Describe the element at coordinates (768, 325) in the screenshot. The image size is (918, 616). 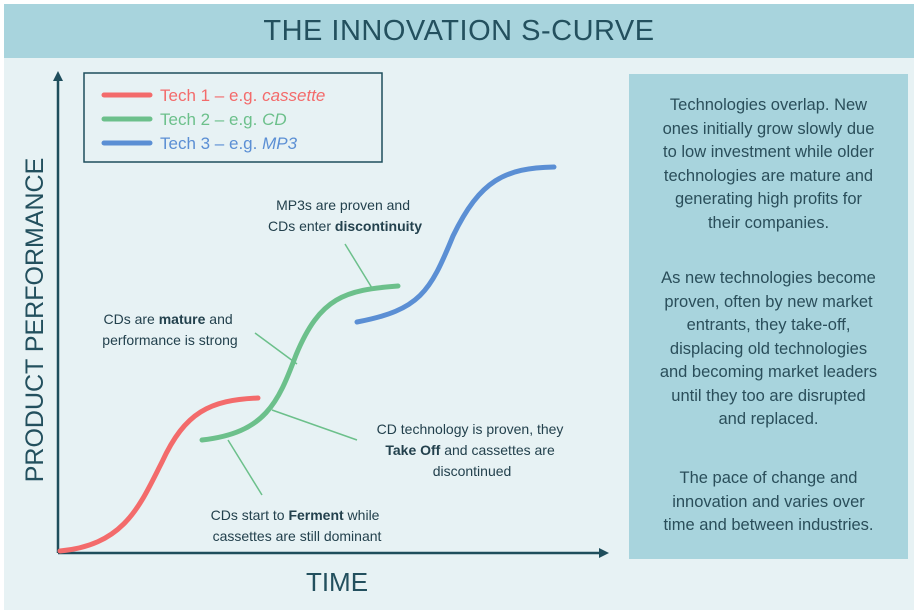
I see `text-line: entrants, they take-off,` at that location.